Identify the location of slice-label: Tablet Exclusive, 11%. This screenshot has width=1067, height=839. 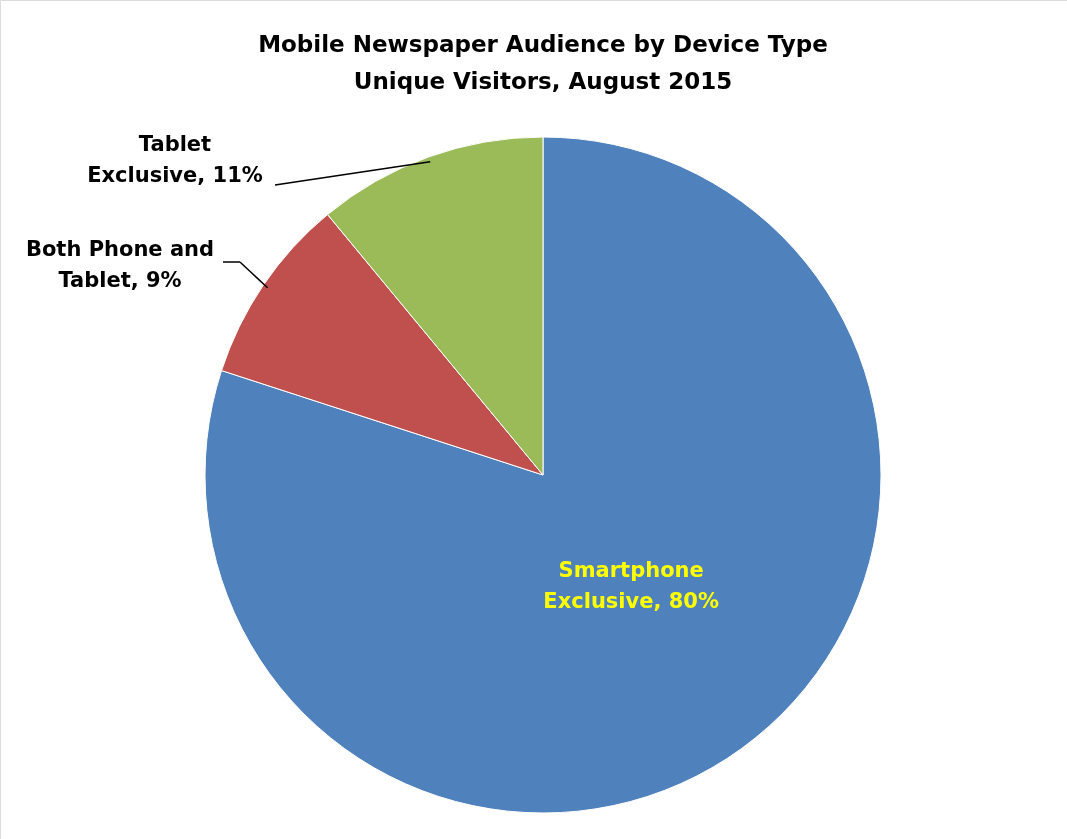
(175, 159).